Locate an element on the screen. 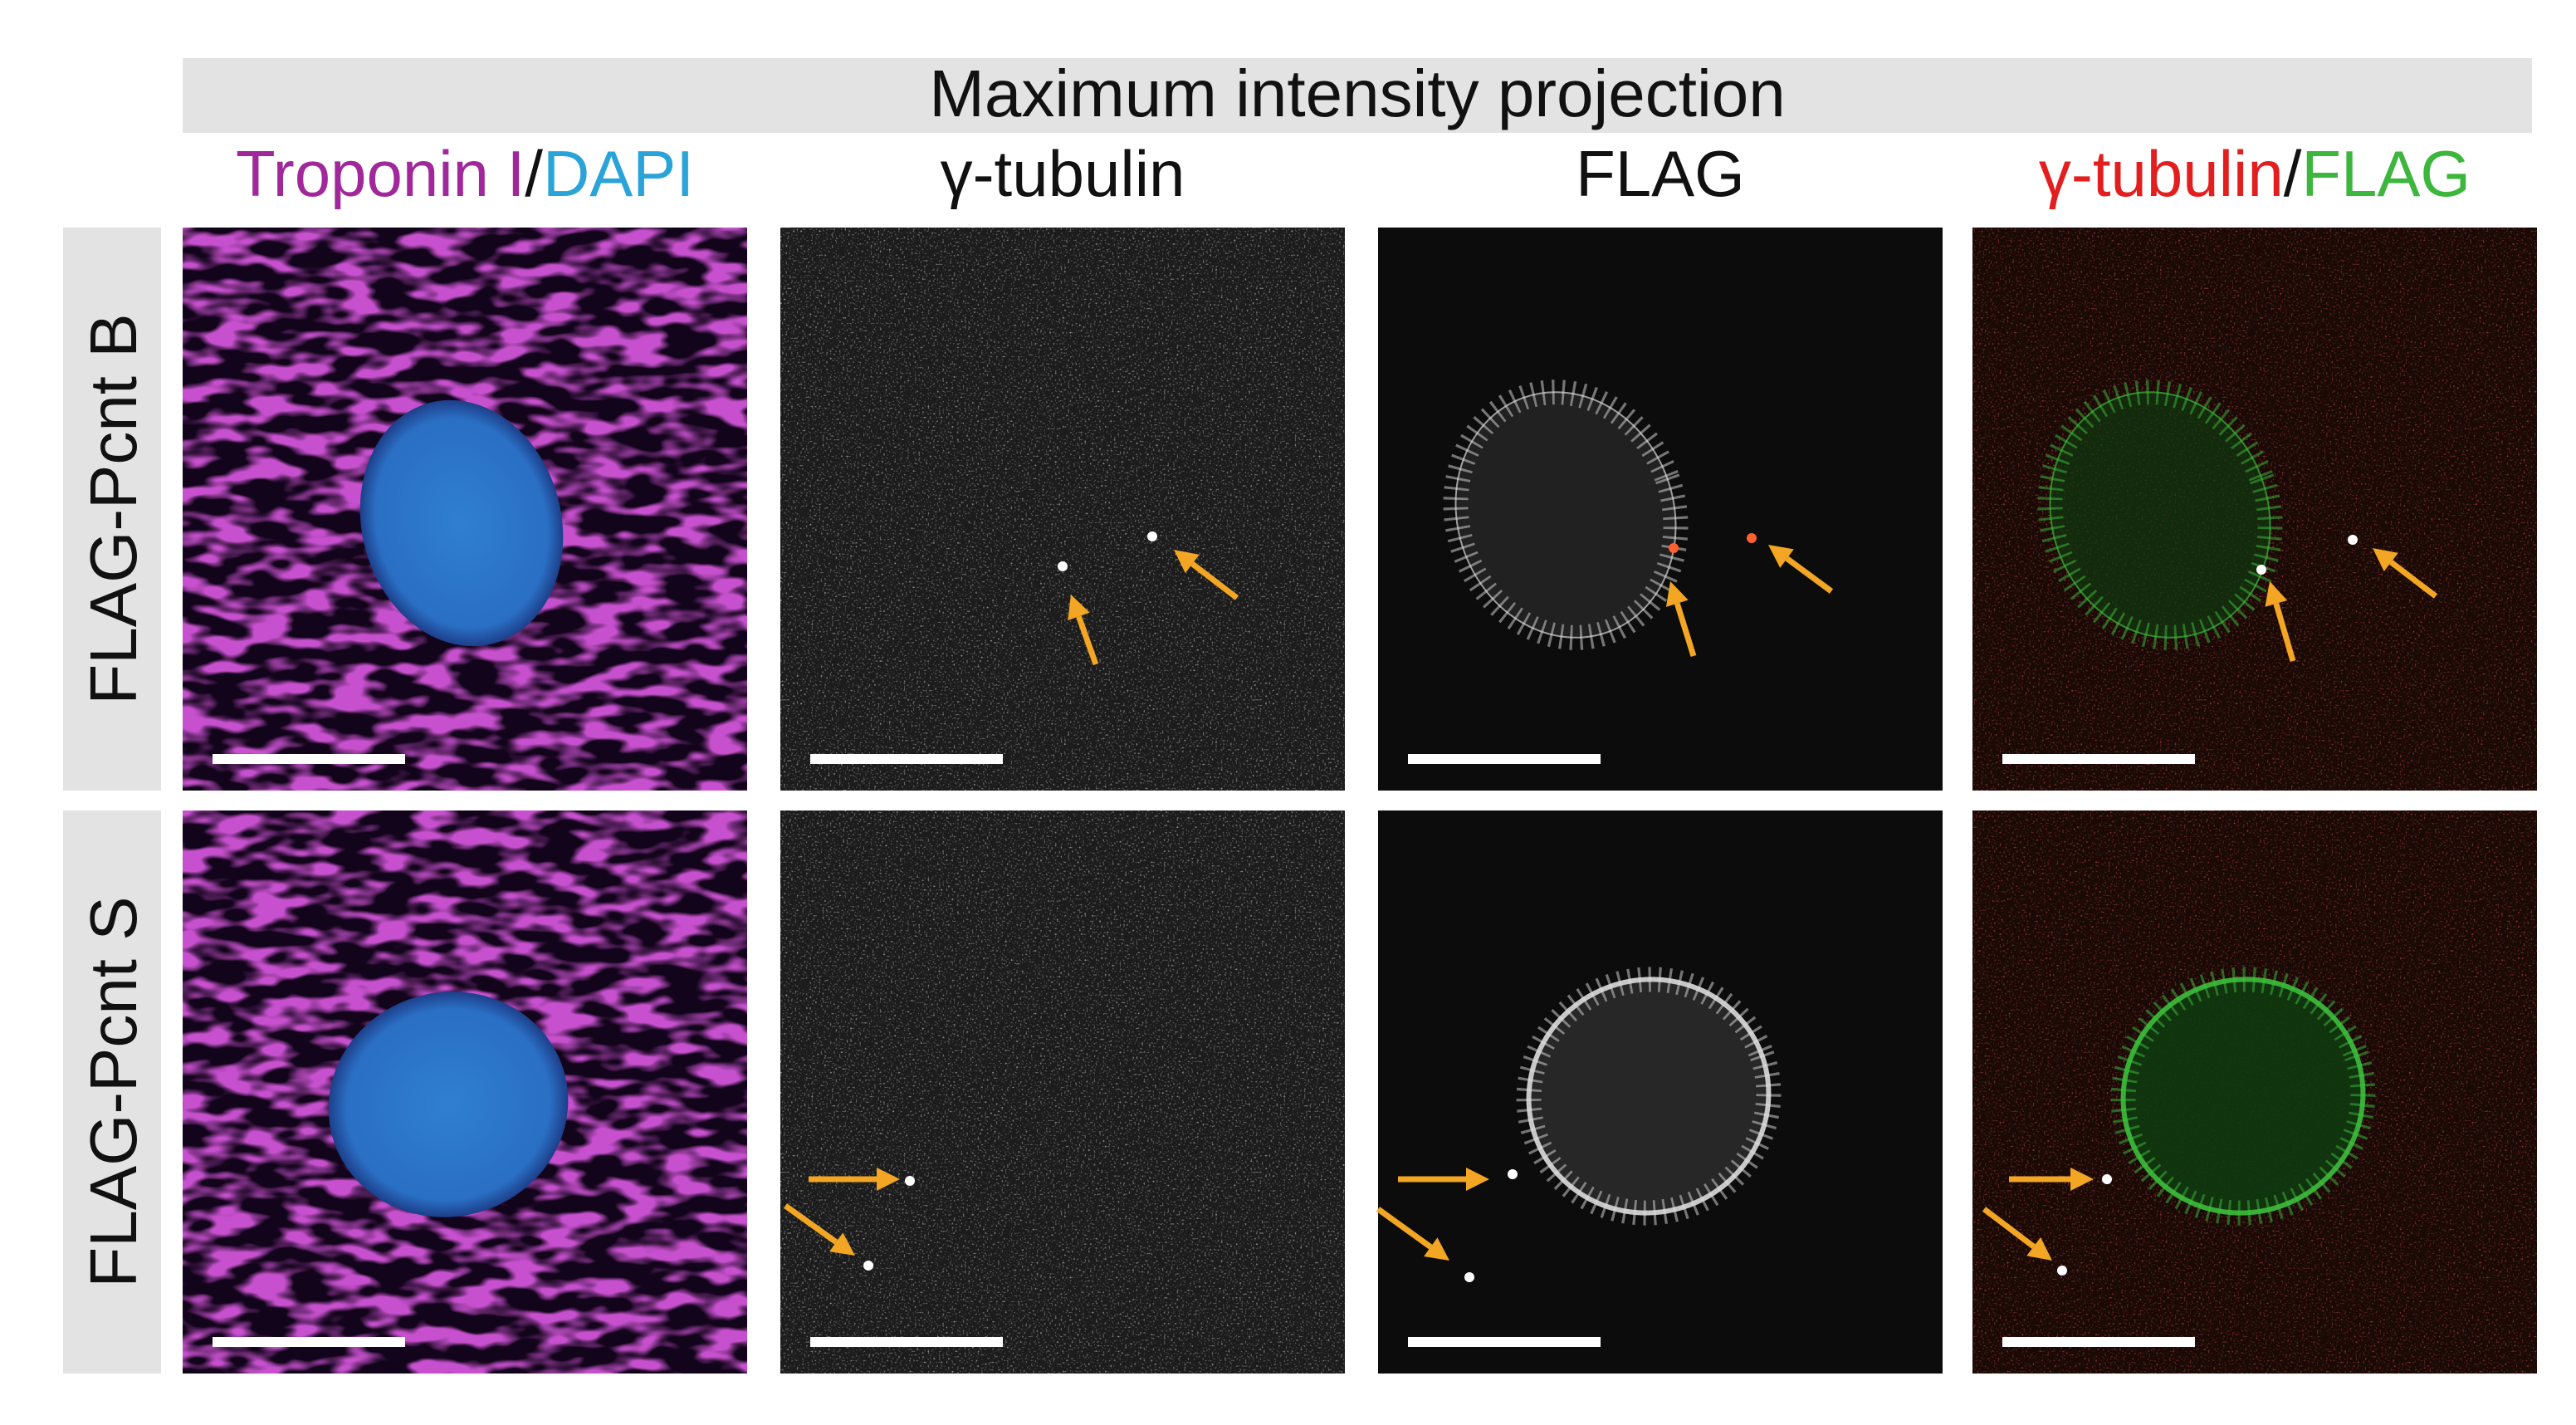  header-bar is located at coordinates (1357, 95).